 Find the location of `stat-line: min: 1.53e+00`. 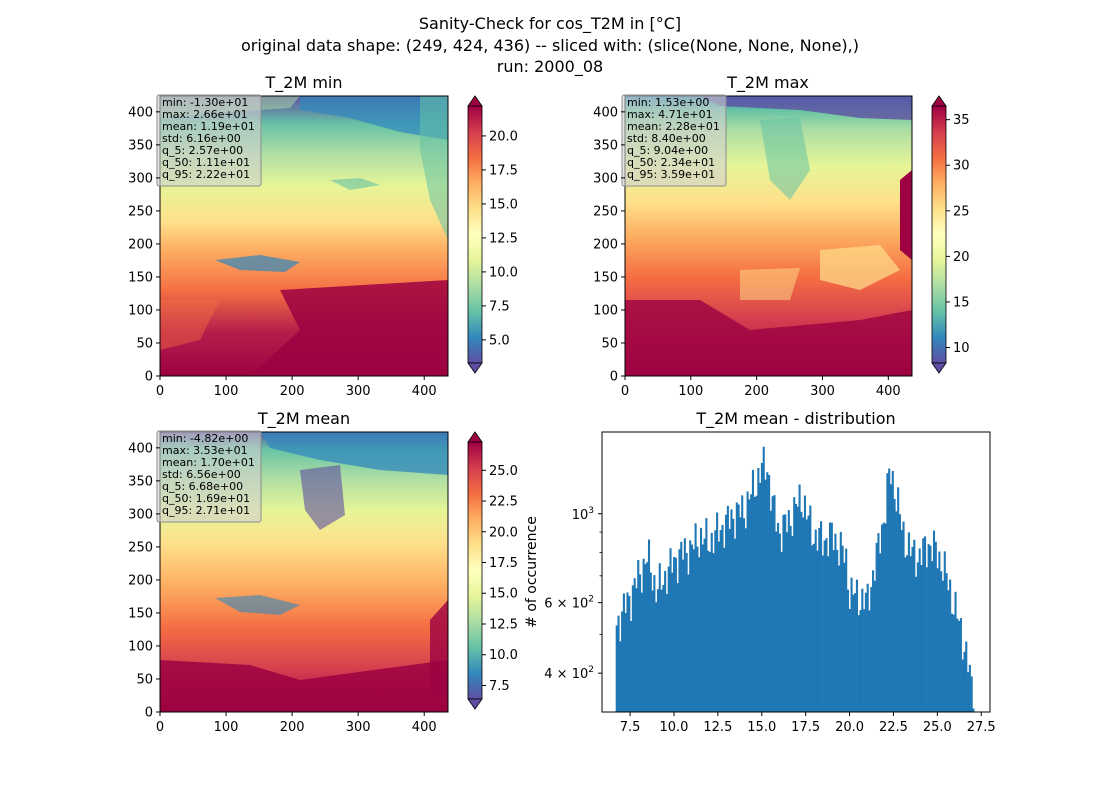

stat-line: min: 1.53e+00 is located at coordinates (668, 102).